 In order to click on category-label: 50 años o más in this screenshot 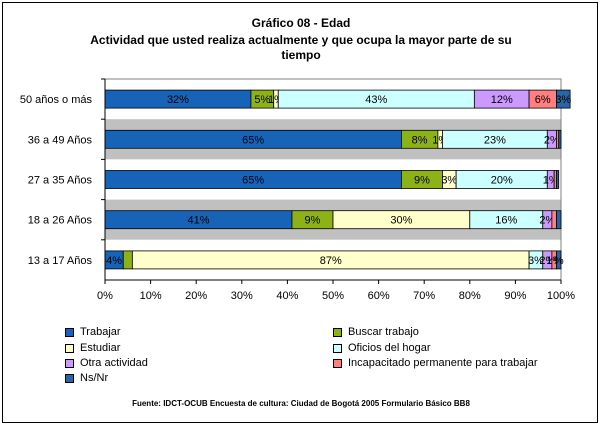, I will do `click(56, 100)`.